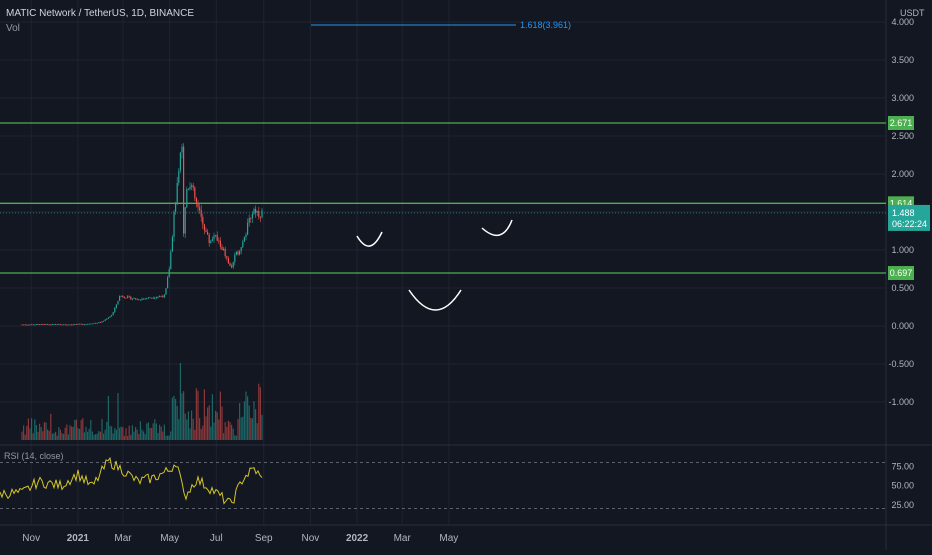  I want to click on volume-label: Vol, so click(13, 28).